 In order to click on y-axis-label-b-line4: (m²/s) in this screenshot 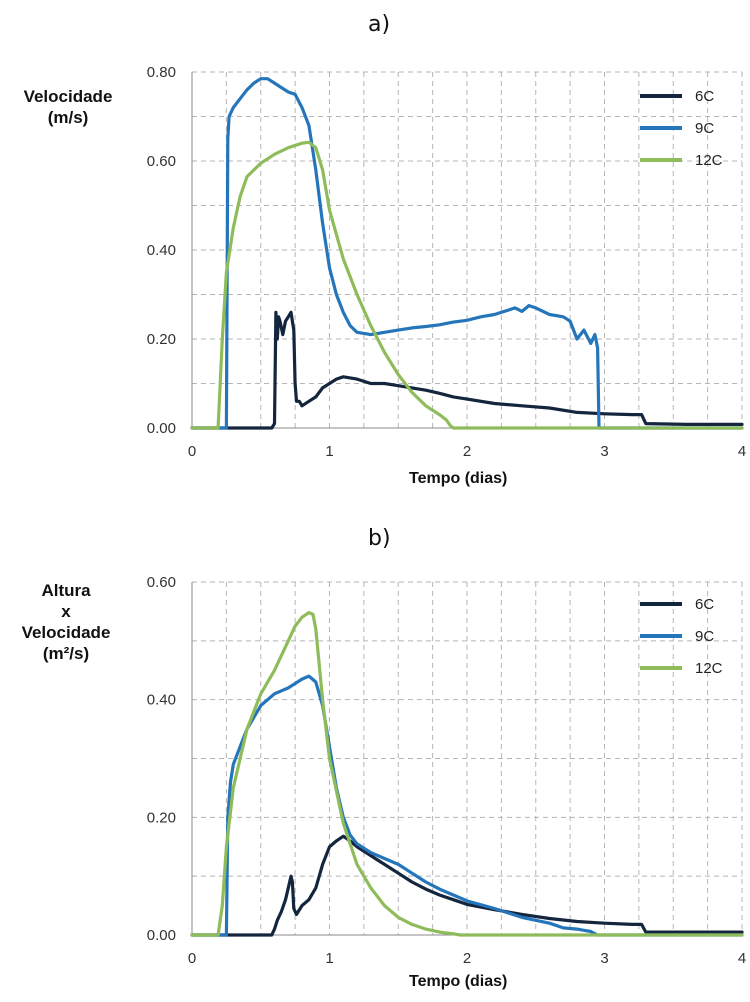, I will do `click(66, 653)`.